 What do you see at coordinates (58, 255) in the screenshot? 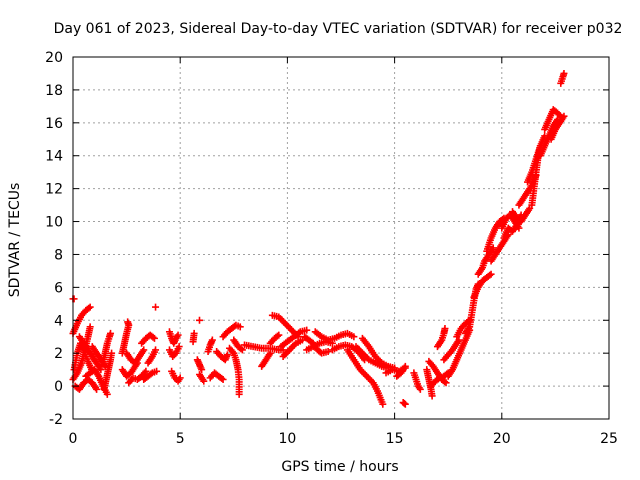
I see `y-tick-label: 8` at bounding box center [58, 255].